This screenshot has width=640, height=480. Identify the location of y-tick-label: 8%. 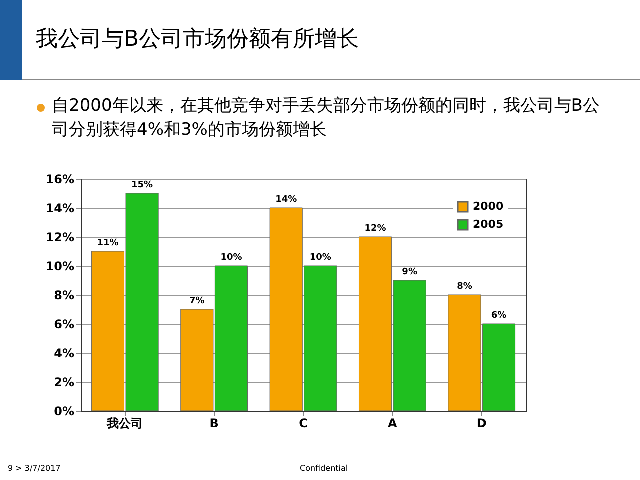
(64, 295).